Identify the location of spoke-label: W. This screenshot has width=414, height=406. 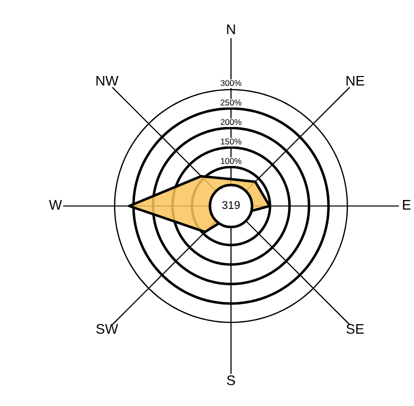
(55, 205).